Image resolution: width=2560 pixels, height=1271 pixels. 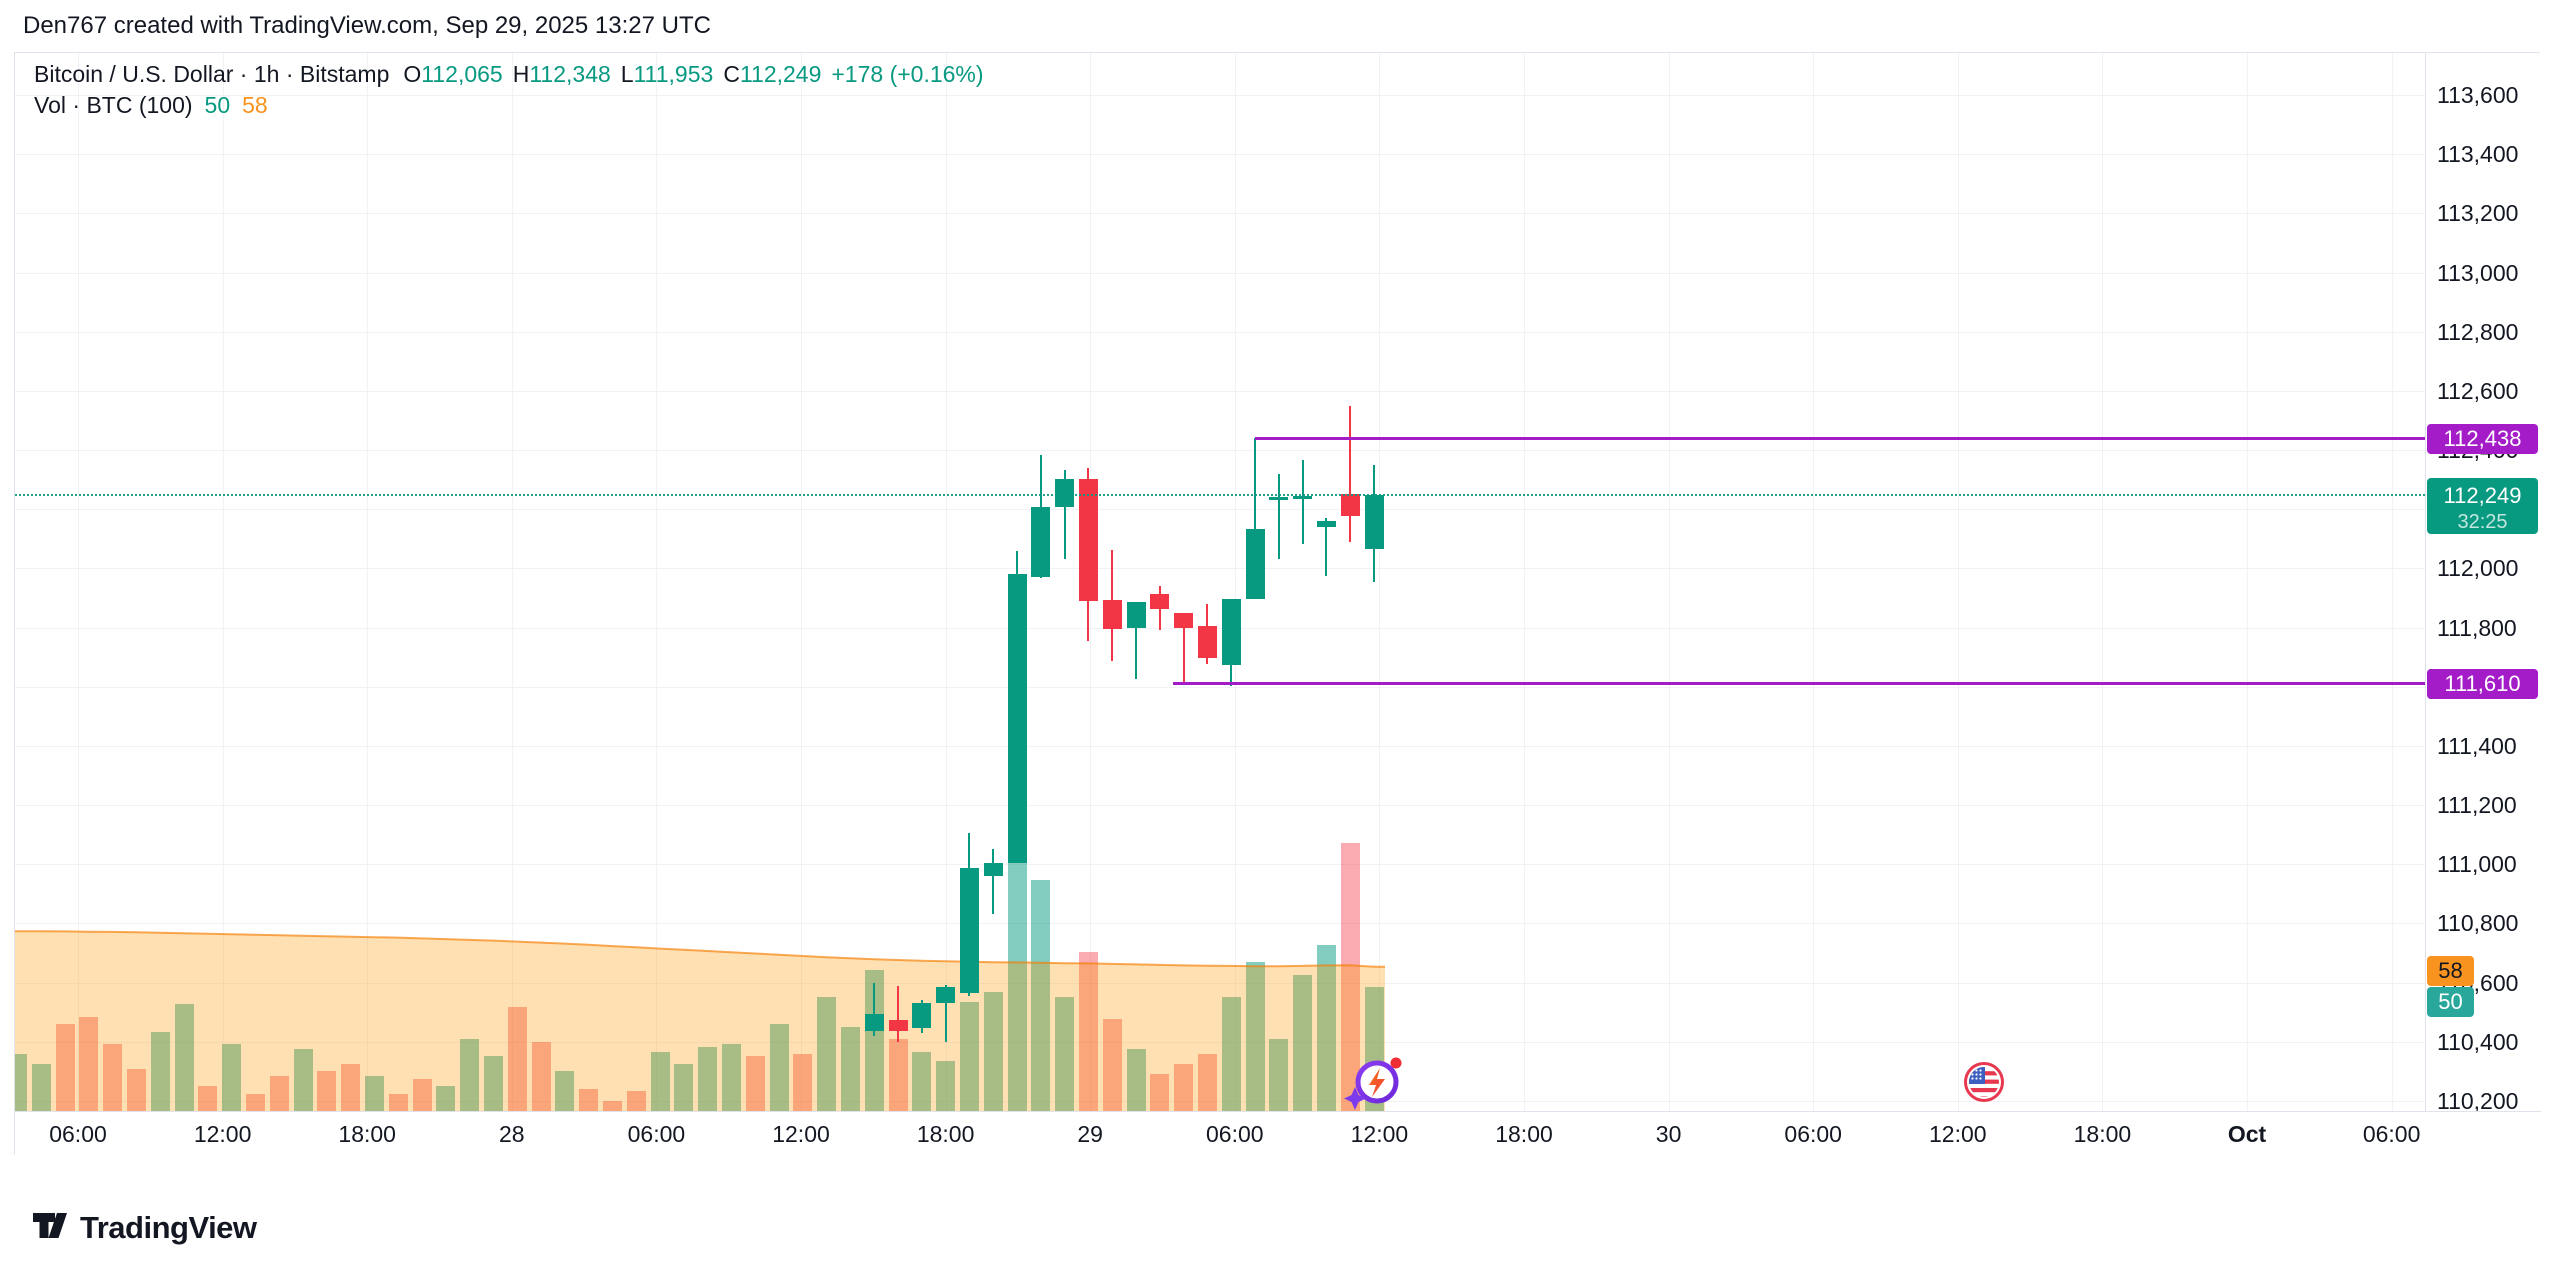 I want to click on volume-current-badge: 50, so click(x=2450, y=1002).